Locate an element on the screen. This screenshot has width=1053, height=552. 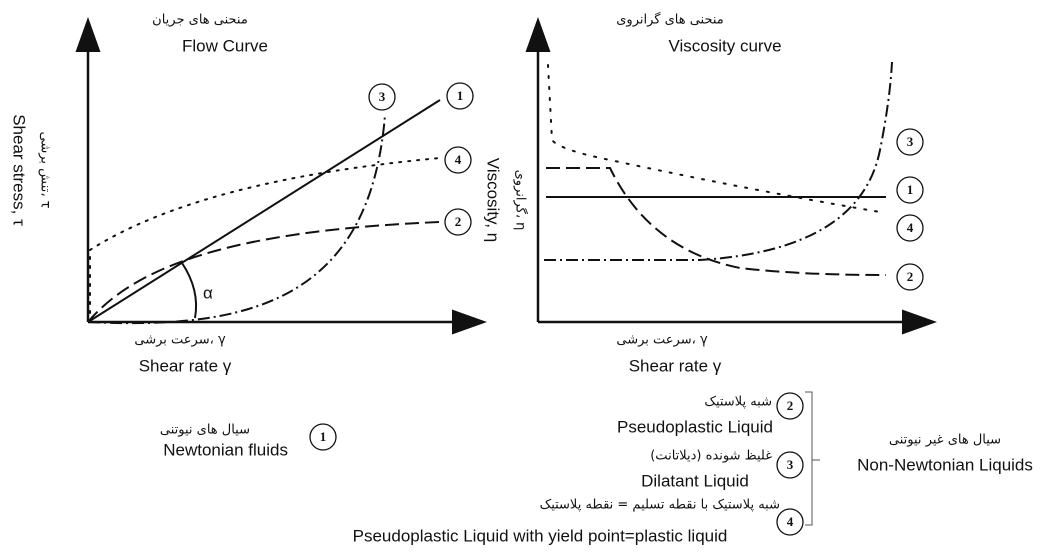
item-fa: غلیظ شونده (دیلاتانت) is located at coordinates (711, 456).